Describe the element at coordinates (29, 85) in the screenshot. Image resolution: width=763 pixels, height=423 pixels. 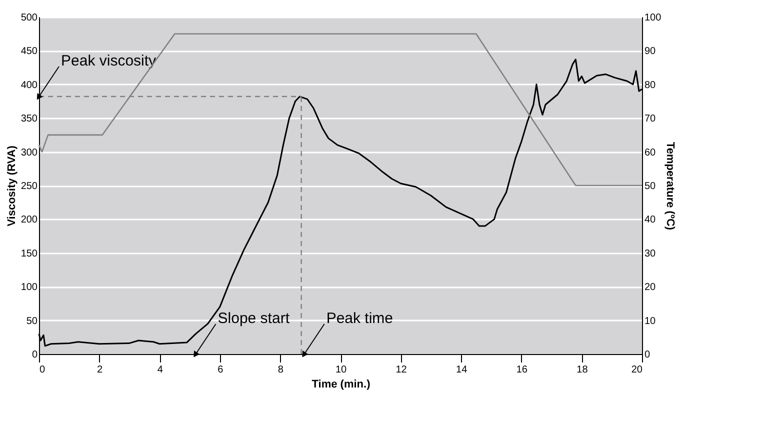
I see `y-tick-label: 400` at that location.